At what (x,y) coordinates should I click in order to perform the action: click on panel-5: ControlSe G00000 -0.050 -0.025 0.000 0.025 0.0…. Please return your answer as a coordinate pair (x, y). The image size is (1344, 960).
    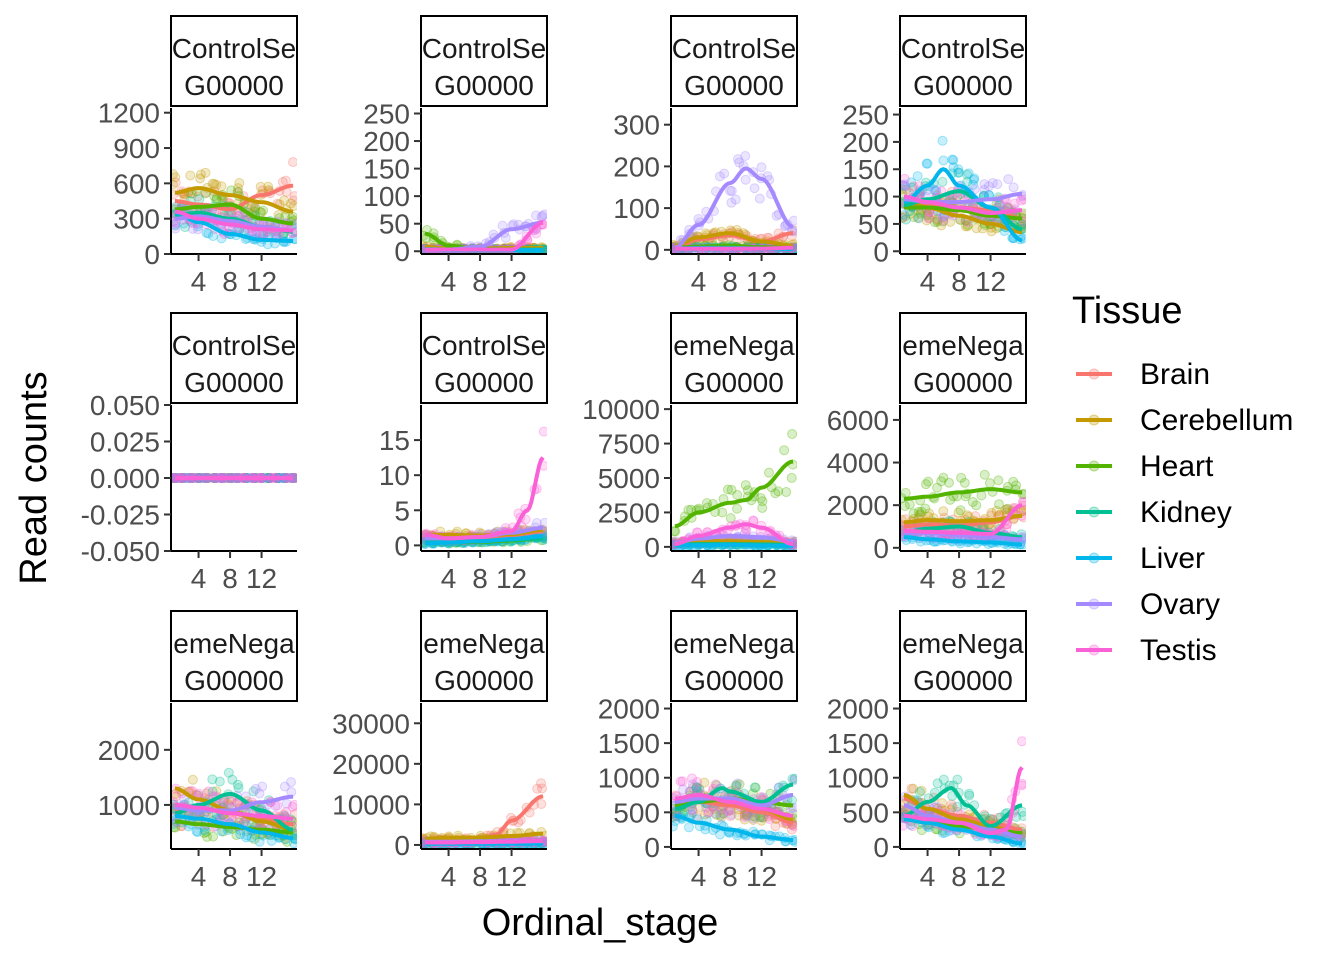
    Looking at the image, I should click on (189, 453).